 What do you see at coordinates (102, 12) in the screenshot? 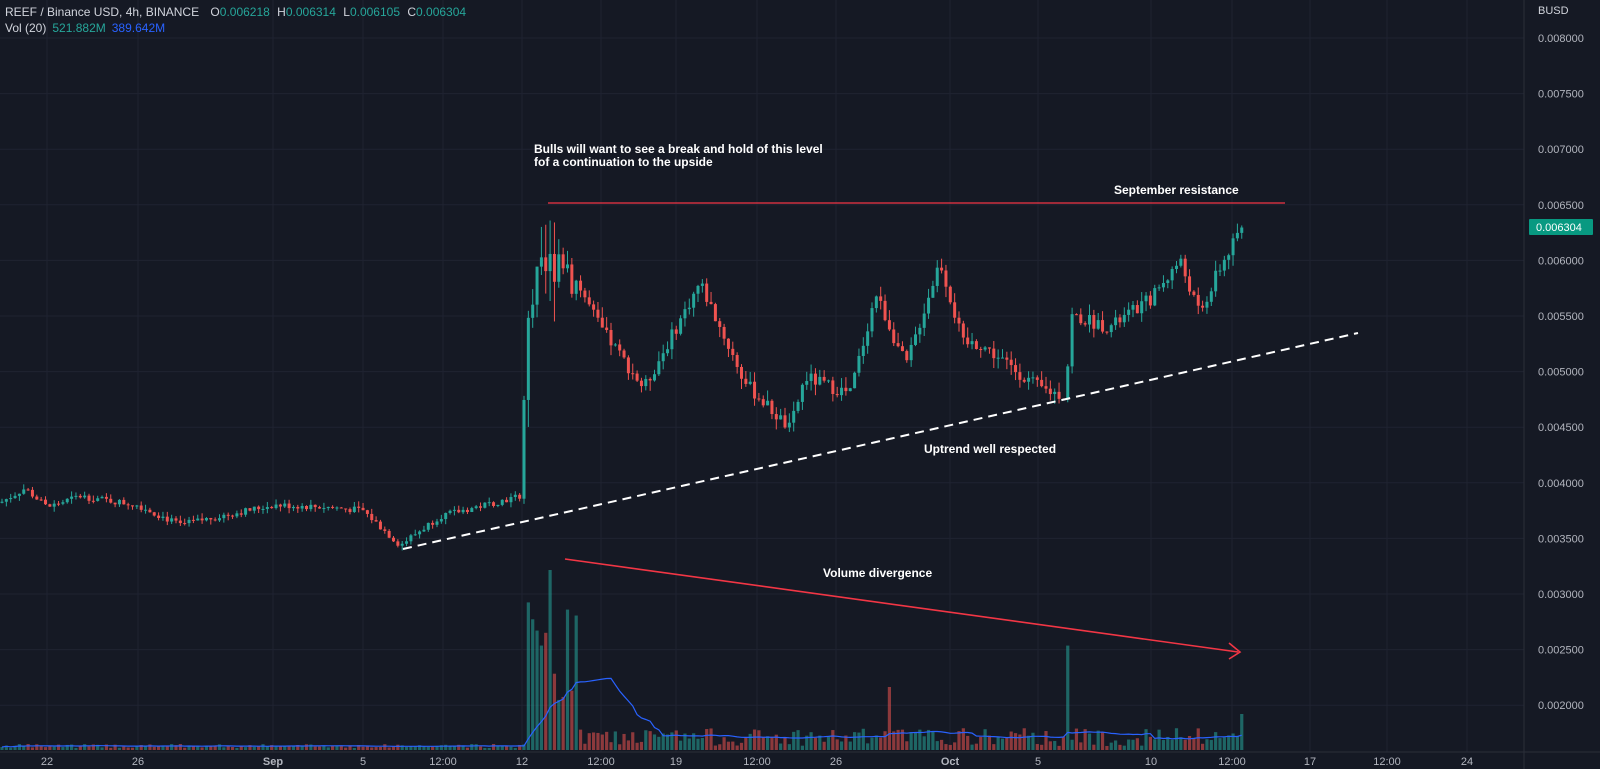
I see `symbol-title: REEF / Binance USD, 4h, BINANCE` at bounding box center [102, 12].